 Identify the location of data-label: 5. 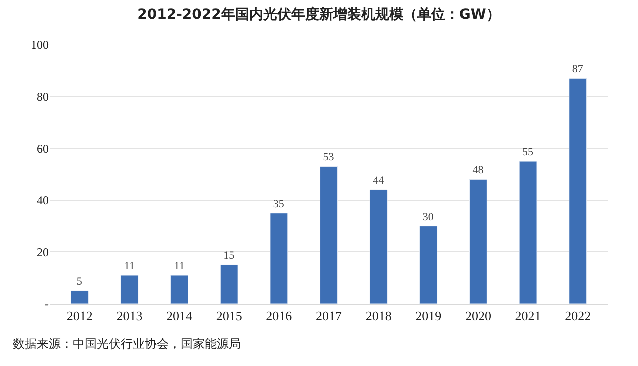
(79, 282).